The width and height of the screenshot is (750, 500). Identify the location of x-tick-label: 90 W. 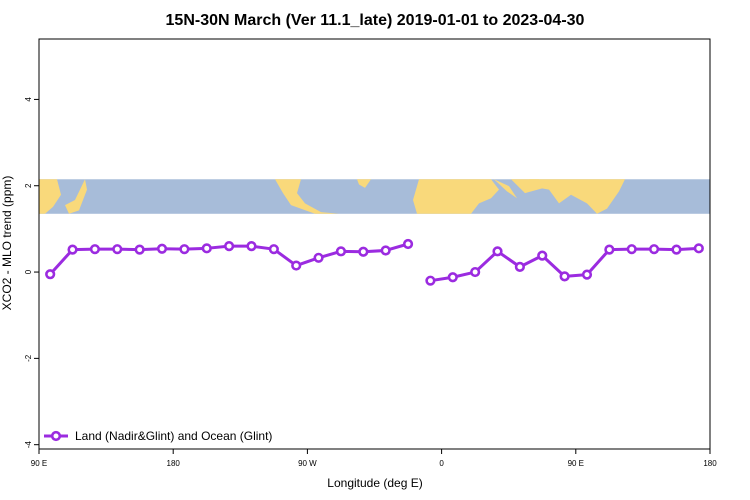
(307, 463).